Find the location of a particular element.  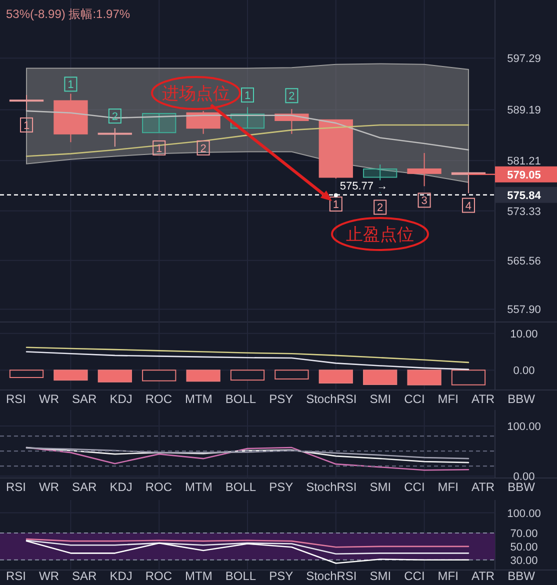

y-tick-label: 581.21 is located at coordinates (524, 162).